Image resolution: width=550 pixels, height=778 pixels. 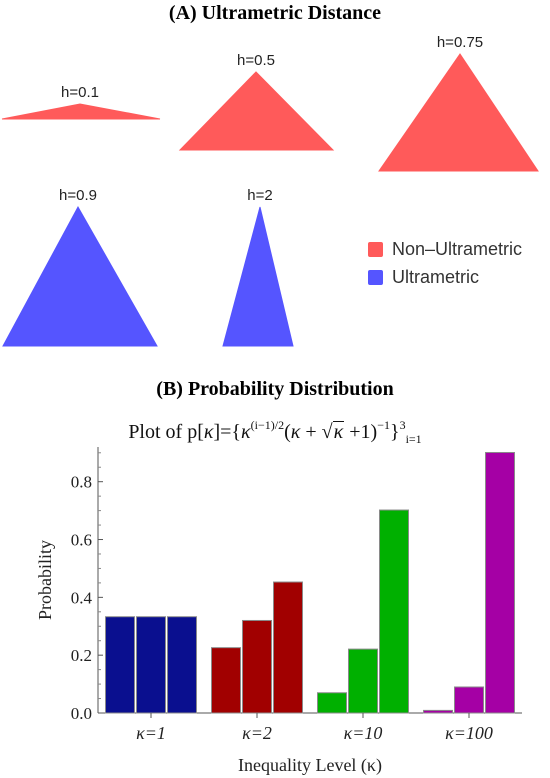 I want to click on x-axis-label: Inequality Level (κ), so click(x=310, y=765).